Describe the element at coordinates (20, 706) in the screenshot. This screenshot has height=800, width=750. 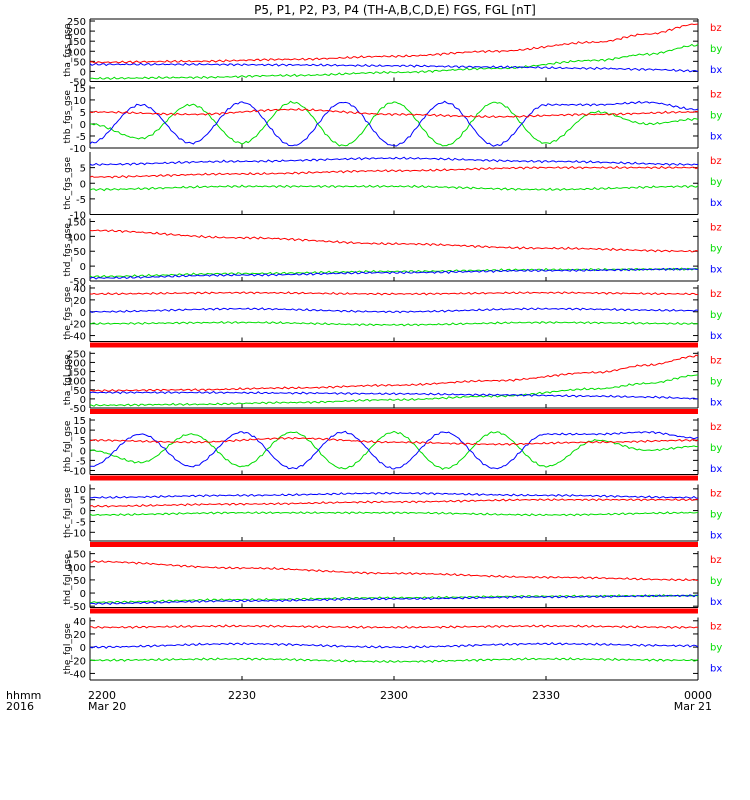
I see `x-axis-year: 2016` at that location.